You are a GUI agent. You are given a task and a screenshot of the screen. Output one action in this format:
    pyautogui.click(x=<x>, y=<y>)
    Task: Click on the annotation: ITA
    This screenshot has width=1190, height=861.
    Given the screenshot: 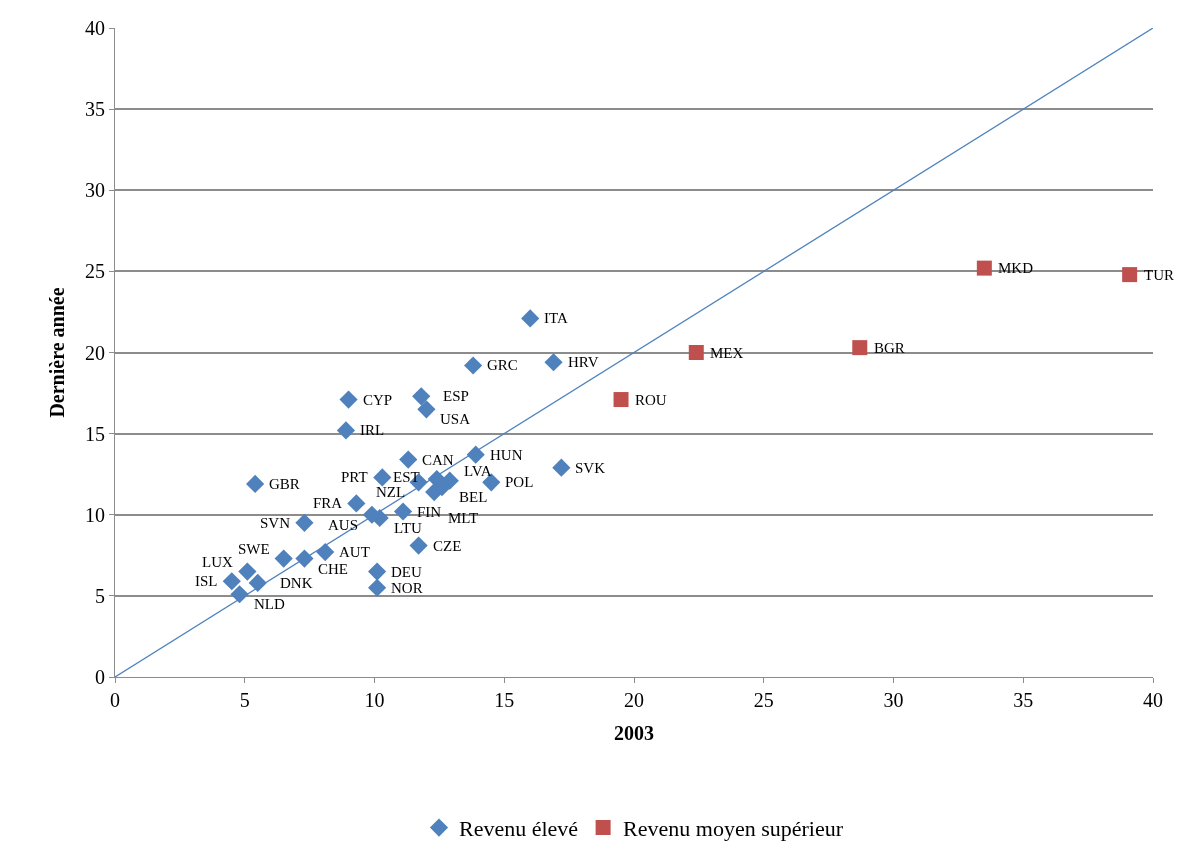 What is the action you would take?
    pyautogui.click(x=556, y=318)
    